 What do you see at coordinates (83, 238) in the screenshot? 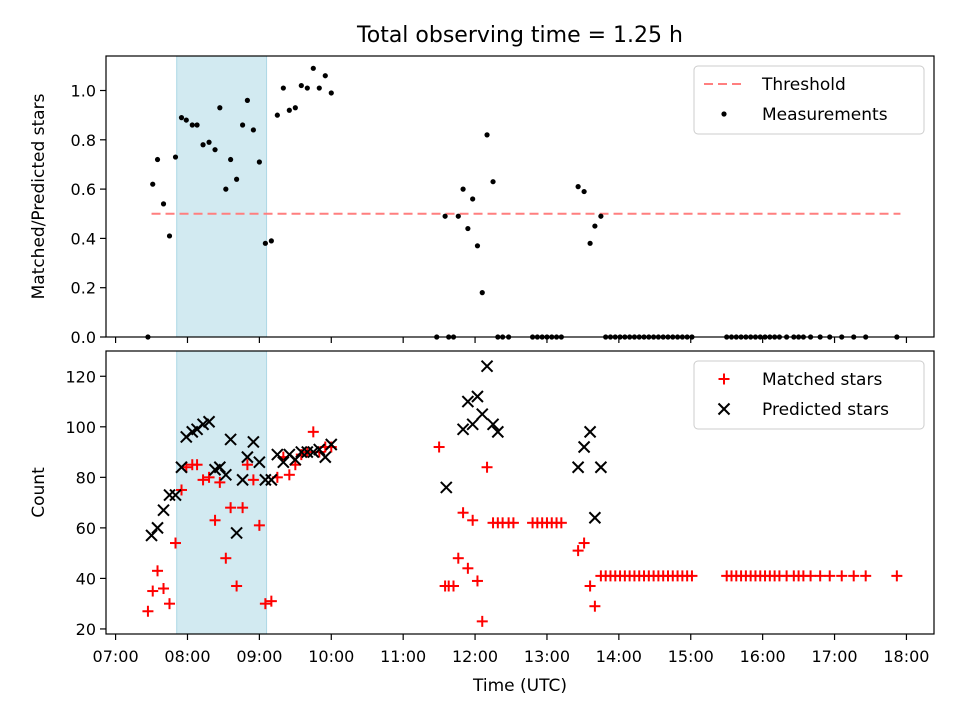
I see `y-tick-label: 0.4` at bounding box center [83, 238].